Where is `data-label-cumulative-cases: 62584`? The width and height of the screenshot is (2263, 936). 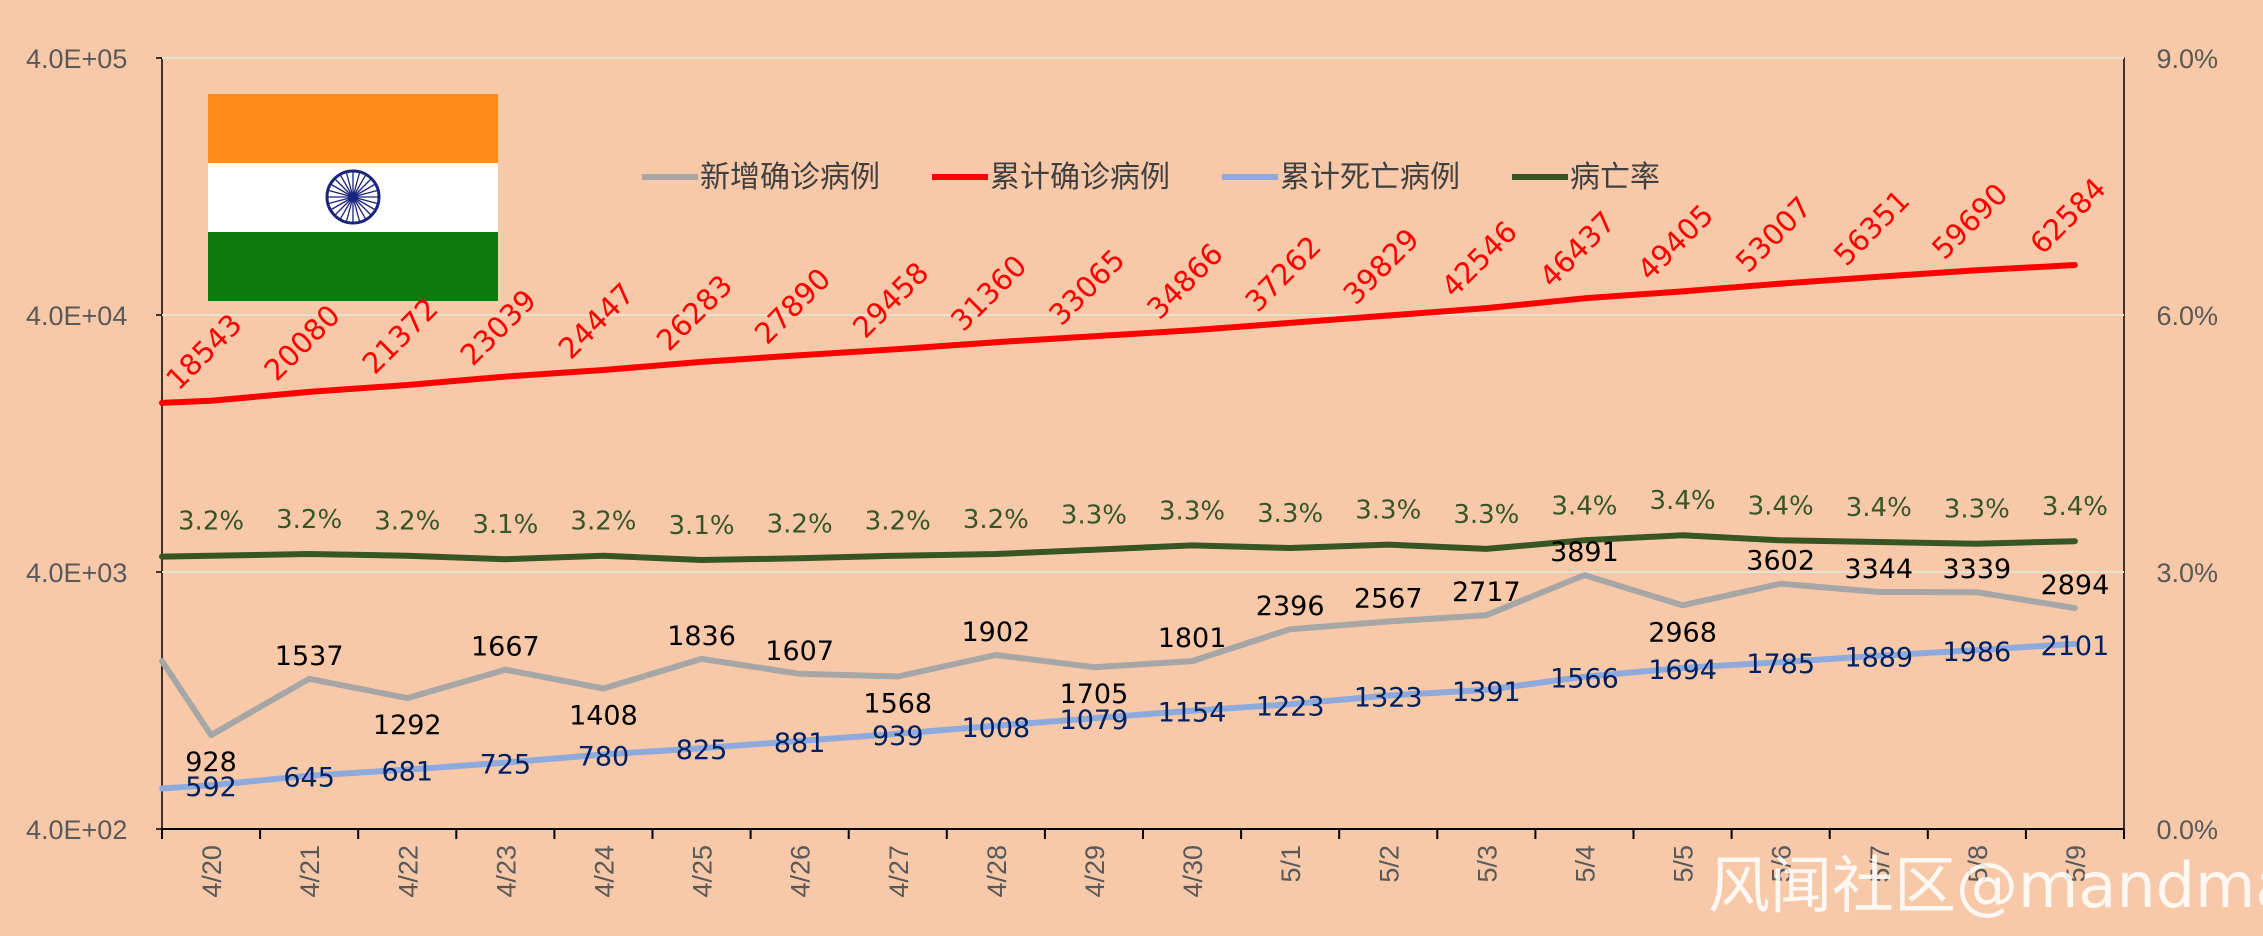 data-label-cumulative-cases: 62584 is located at coordinates (2067, 215).